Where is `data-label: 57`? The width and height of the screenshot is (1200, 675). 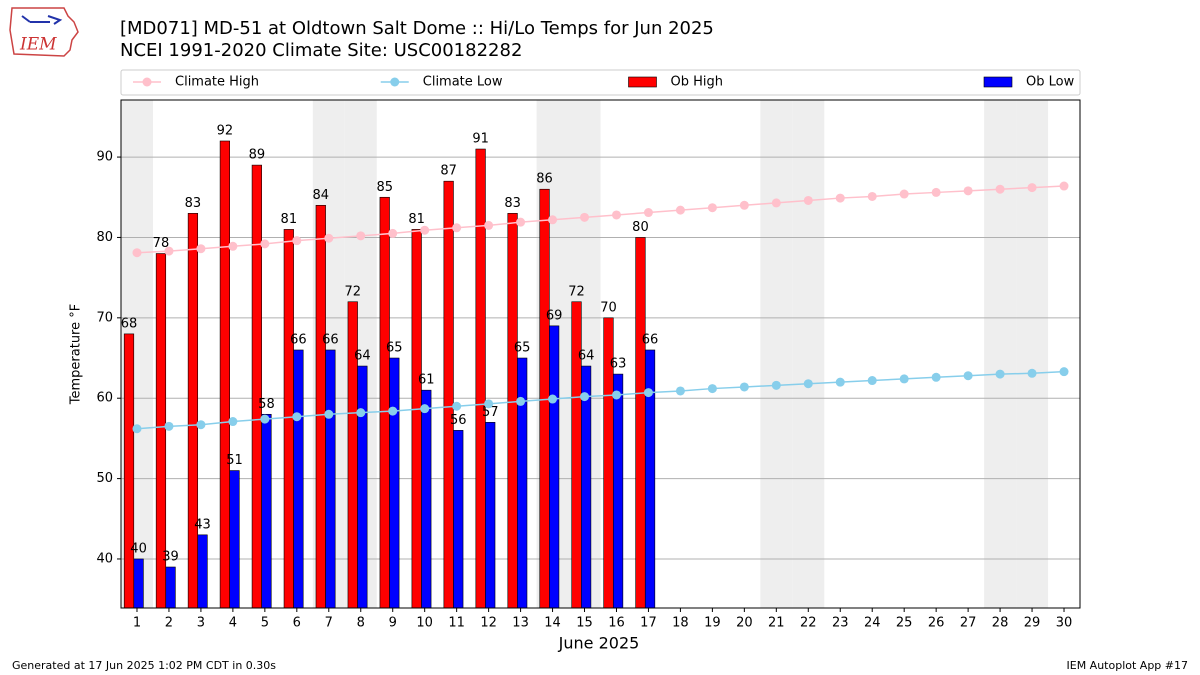
data-label: 57 is located at coordinates (490, 412).